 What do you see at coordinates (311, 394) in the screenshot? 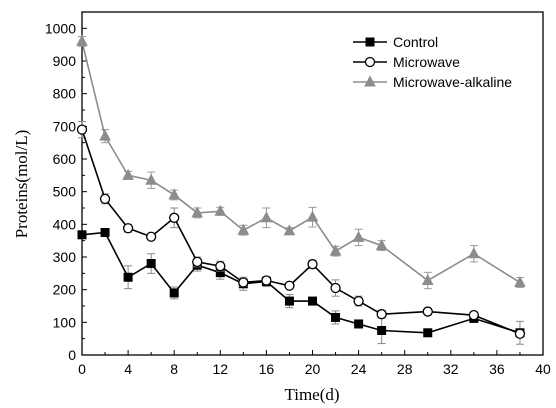
I see `x-axis-title: Time(d)` at bounding box center [311, 394].